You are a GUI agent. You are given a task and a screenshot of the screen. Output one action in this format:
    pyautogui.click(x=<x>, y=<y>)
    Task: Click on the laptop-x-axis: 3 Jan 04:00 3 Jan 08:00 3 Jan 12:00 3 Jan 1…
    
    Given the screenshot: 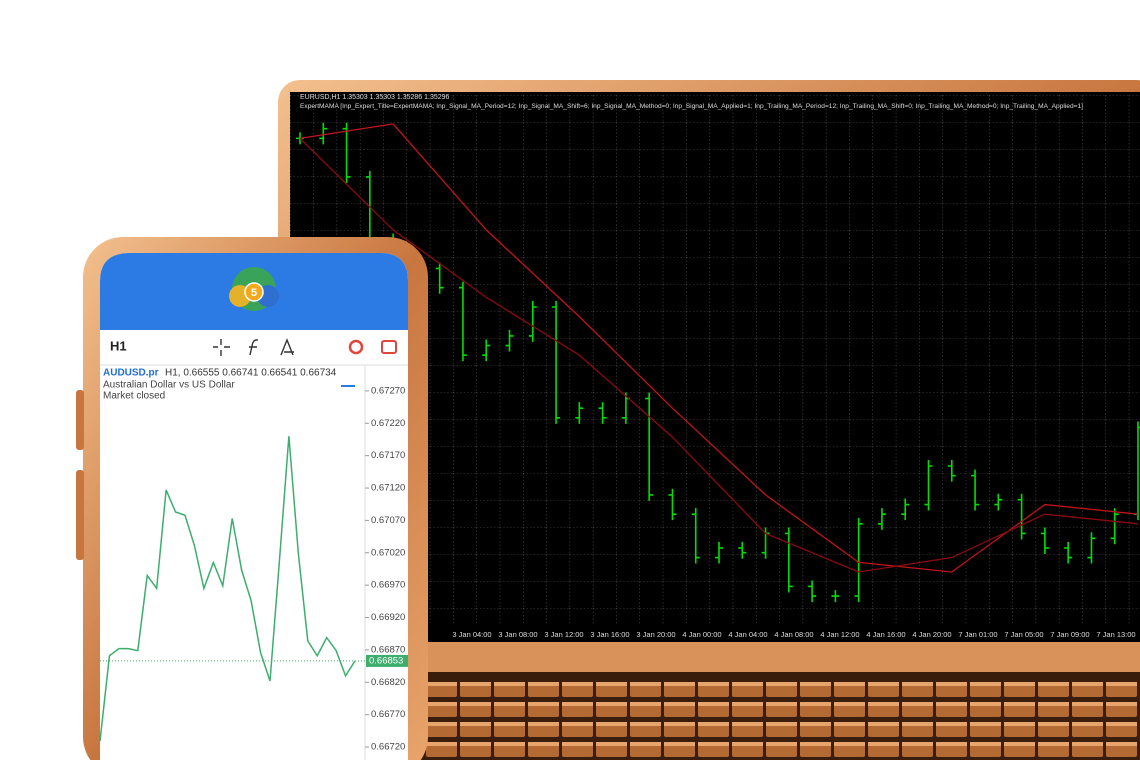 What is the action you would take?
    pyautogui.click(x=793, y=634)
    